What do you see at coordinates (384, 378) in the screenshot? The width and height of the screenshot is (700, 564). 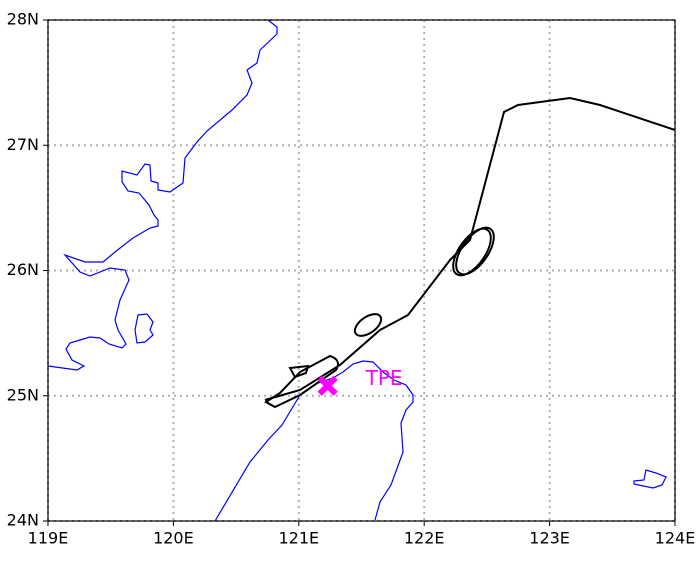 I see `marker-label: TPE` at bounding box center [384, 378].